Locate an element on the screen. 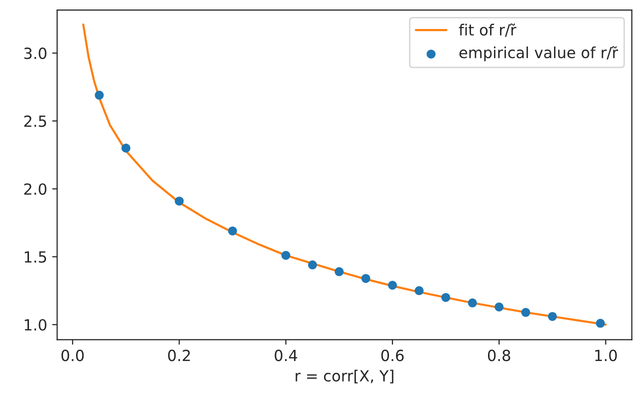 The image size is (635, 402). x-tick-label: 0.0 is located at coordinates (72, 356).